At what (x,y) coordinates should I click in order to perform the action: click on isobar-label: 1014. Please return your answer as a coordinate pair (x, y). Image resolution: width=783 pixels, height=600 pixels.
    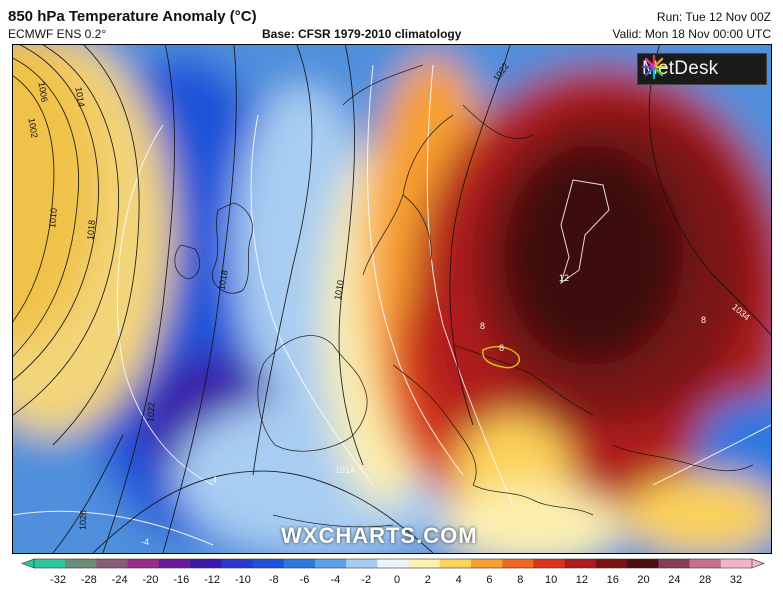
    Looking at the image, I should click on (345, 470).